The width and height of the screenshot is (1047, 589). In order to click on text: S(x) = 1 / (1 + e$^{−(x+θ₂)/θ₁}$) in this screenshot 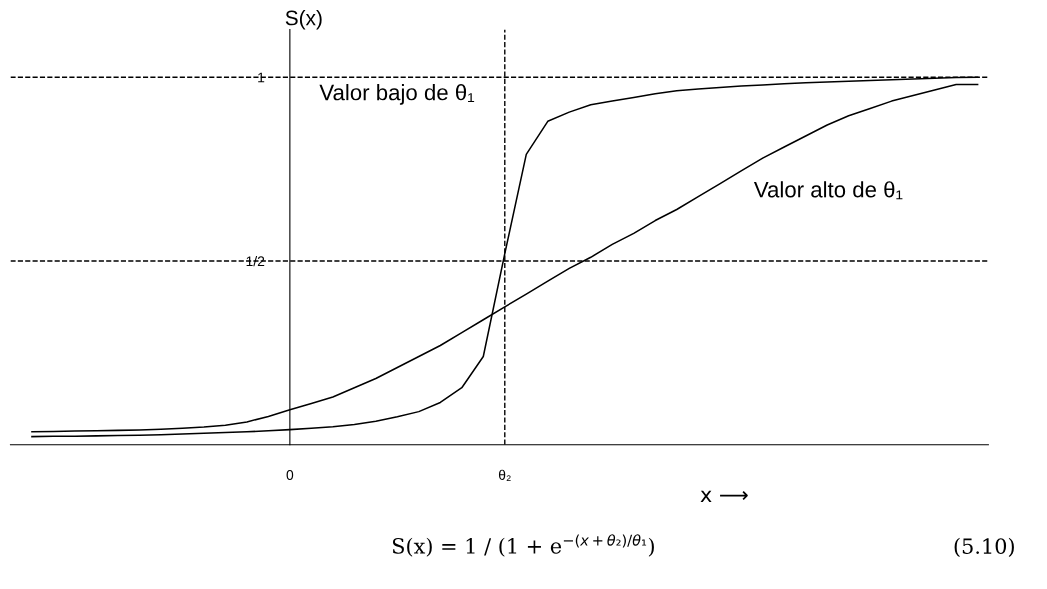, I will do `click(523, 545)`.